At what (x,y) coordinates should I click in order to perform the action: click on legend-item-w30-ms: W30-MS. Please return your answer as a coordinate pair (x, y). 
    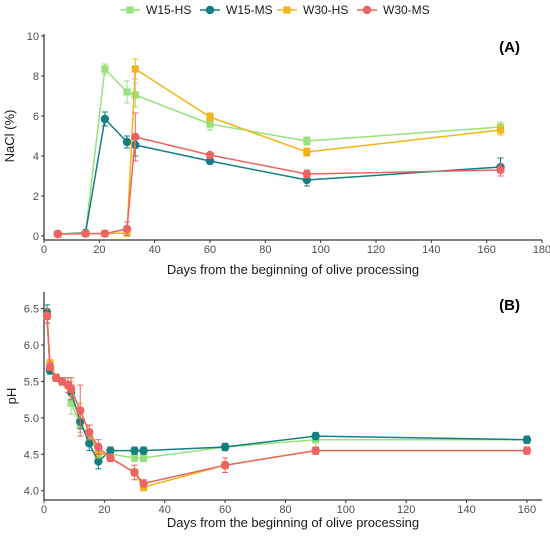
    Looking at the image, I should click on (393, 10).